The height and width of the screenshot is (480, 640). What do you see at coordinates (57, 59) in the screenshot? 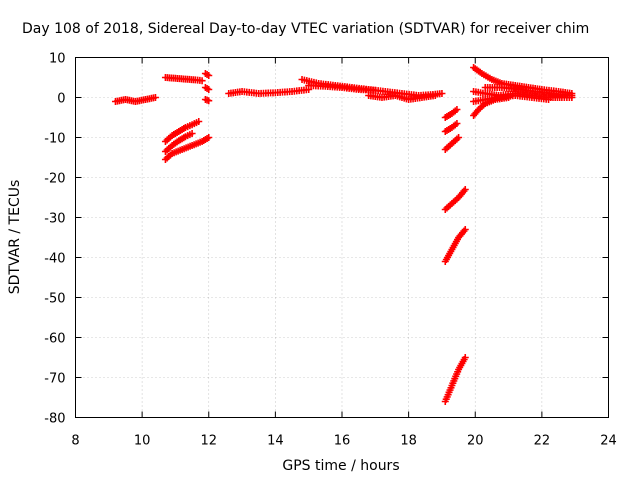
I see `y-tick-label: 10` at bounding box center [57, 59].